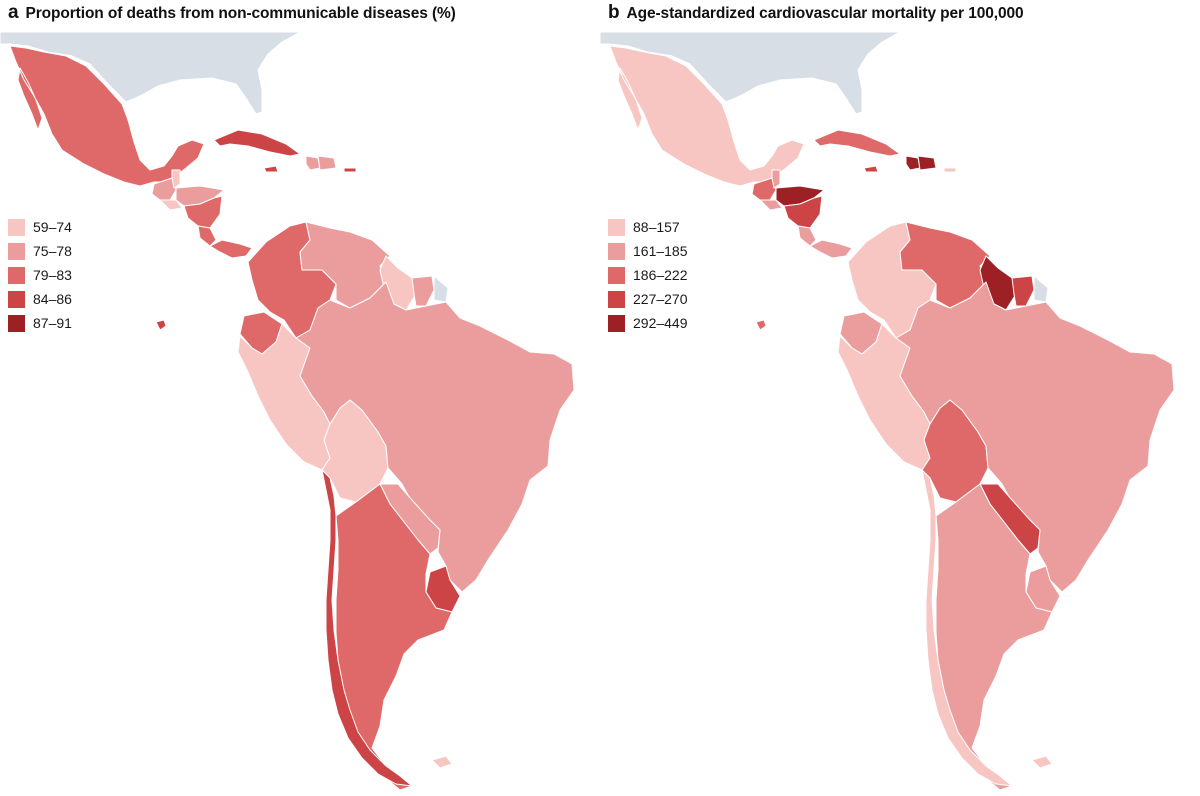  What do you see at coordinates (52, 323) in the screenshot?
I see `legend-label: 87–91` at bounding box center [52, 323].